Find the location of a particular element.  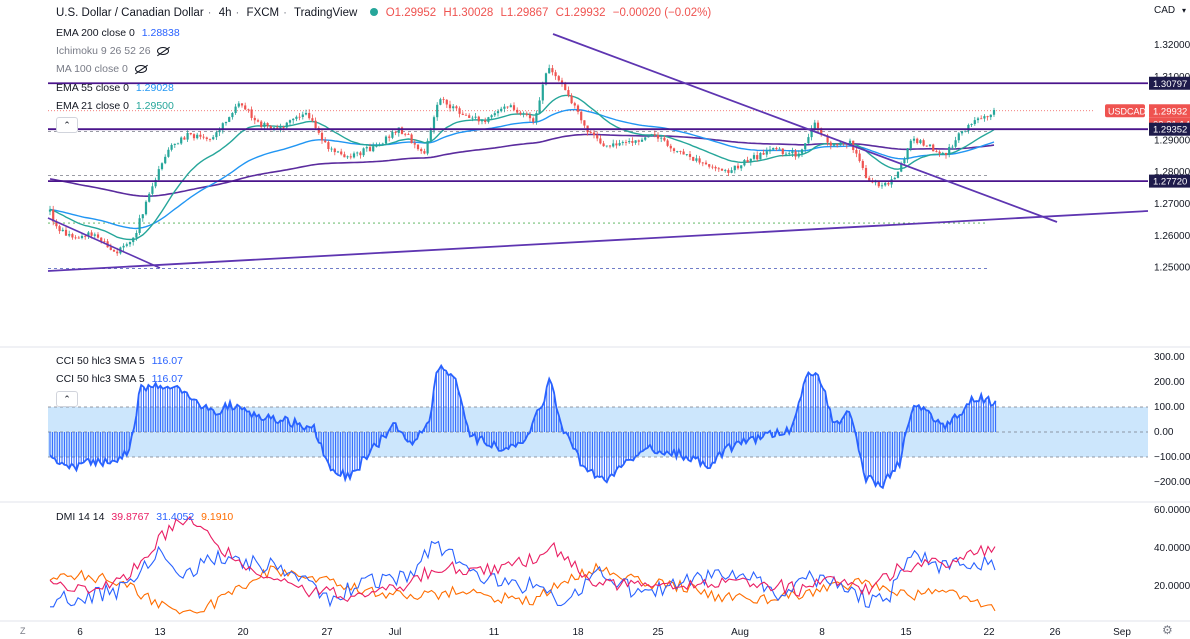

cci2-value: 116.07 is located at coordinates (167, 379).